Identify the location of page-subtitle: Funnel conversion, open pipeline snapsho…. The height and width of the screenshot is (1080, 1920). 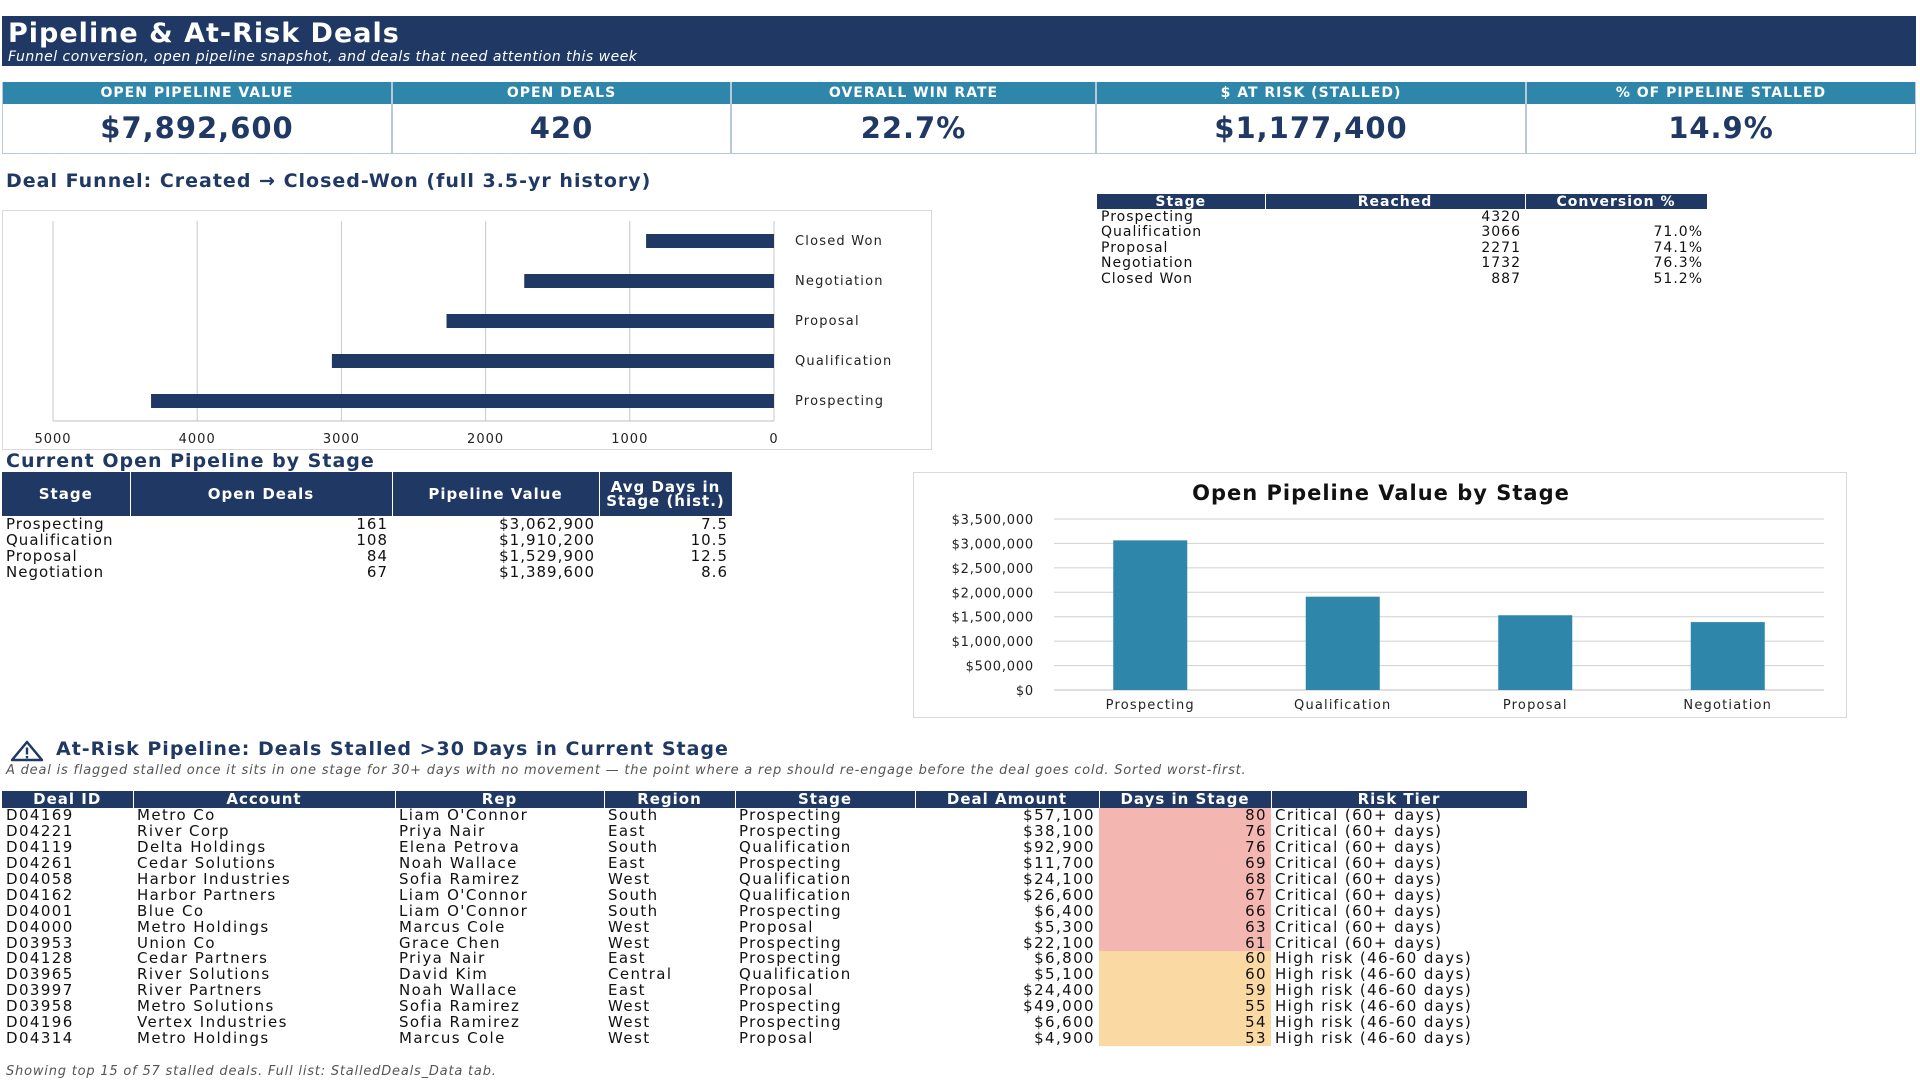
(323, 57).